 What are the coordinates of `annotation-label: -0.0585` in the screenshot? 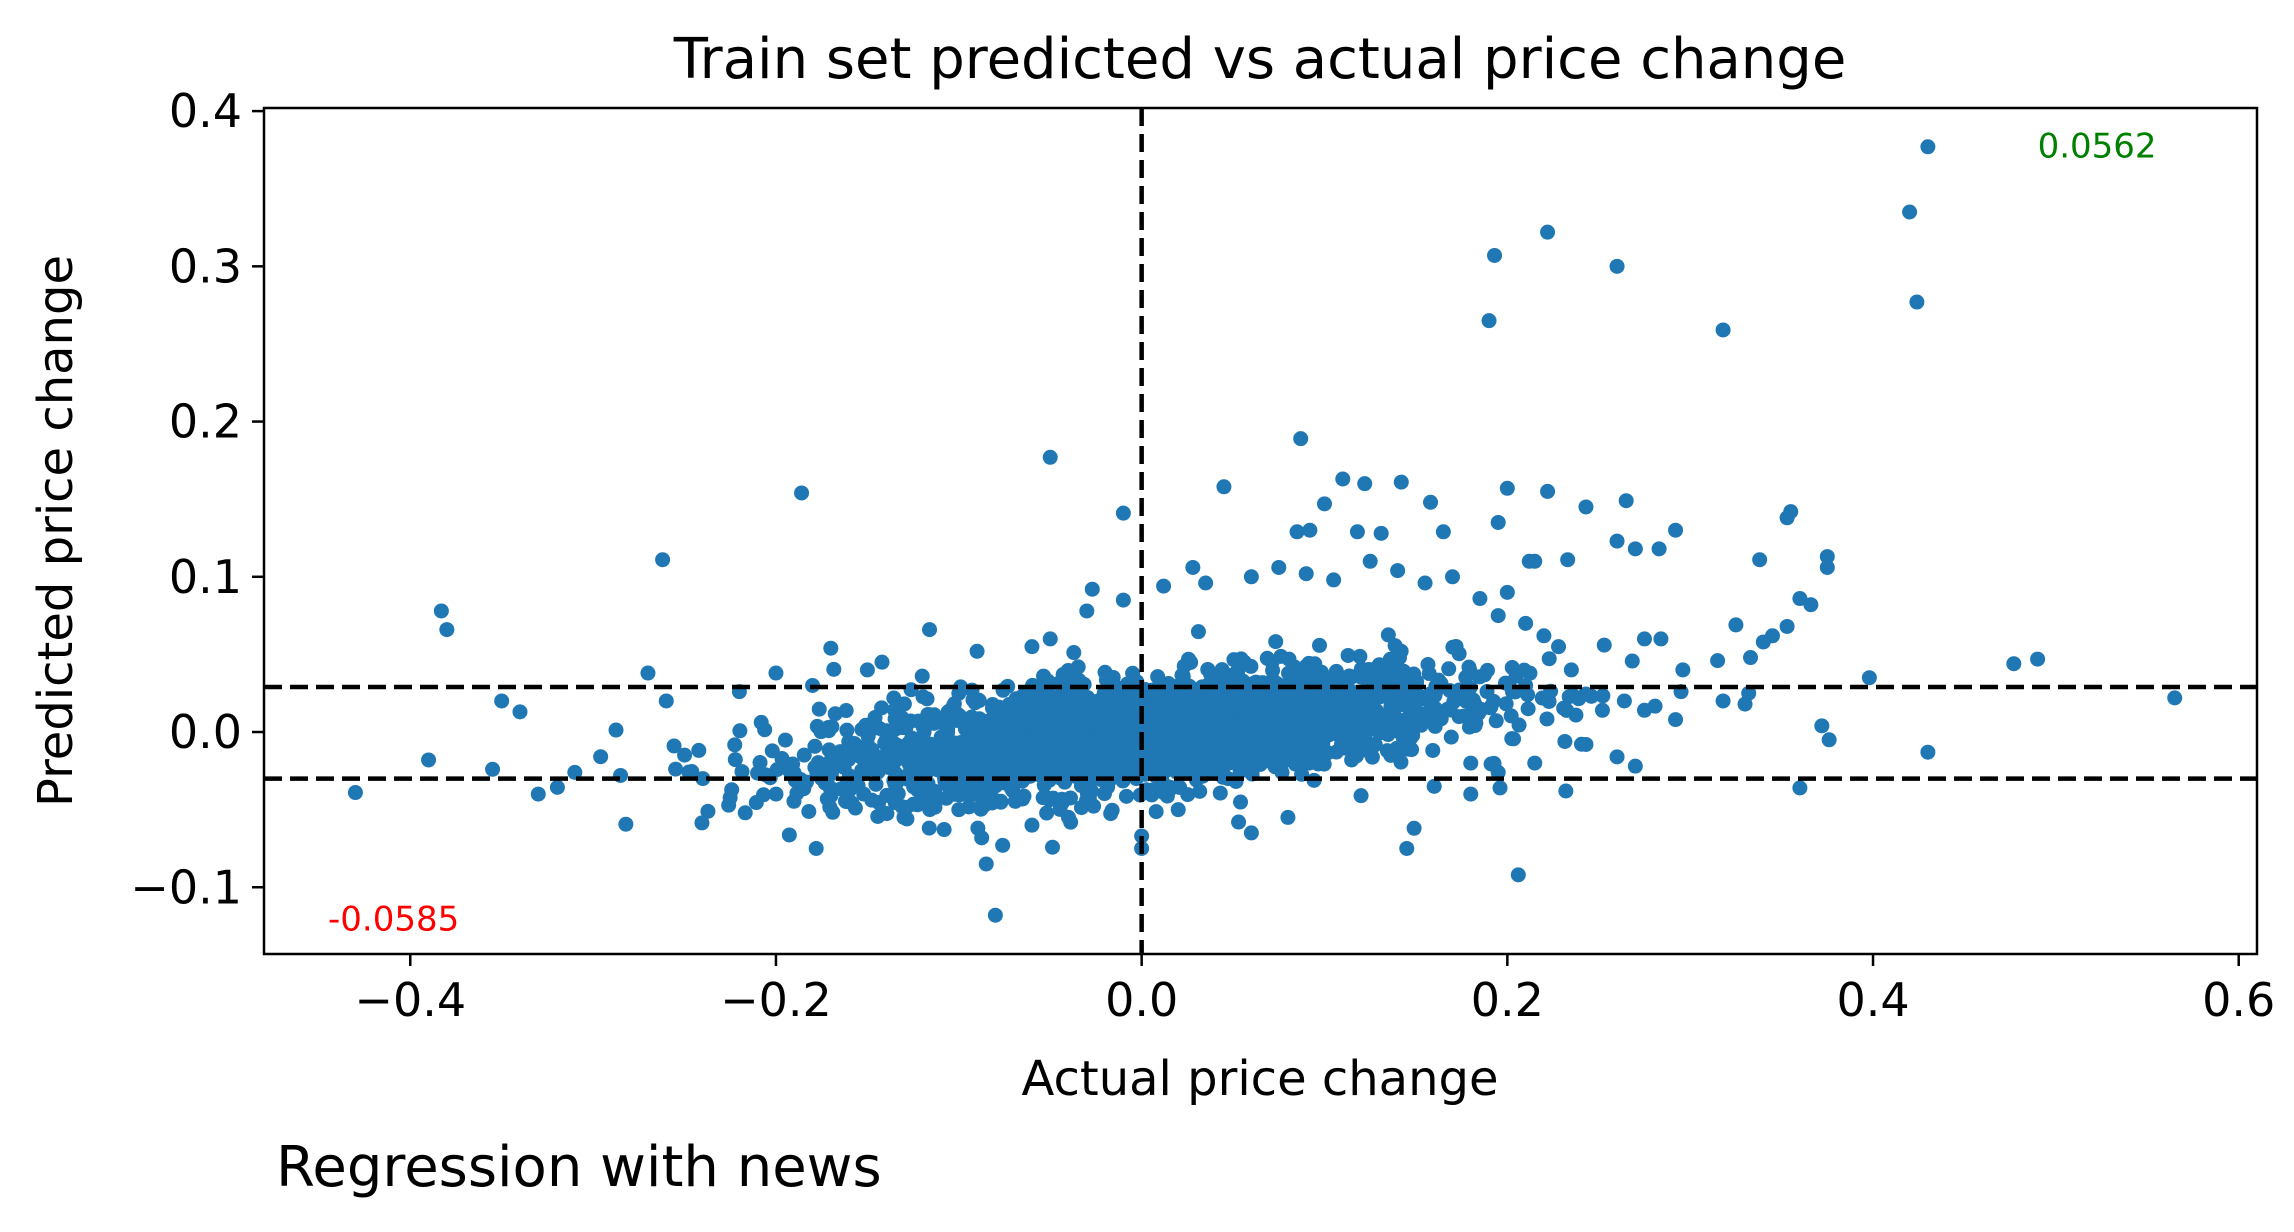 It's located at (393, 920).